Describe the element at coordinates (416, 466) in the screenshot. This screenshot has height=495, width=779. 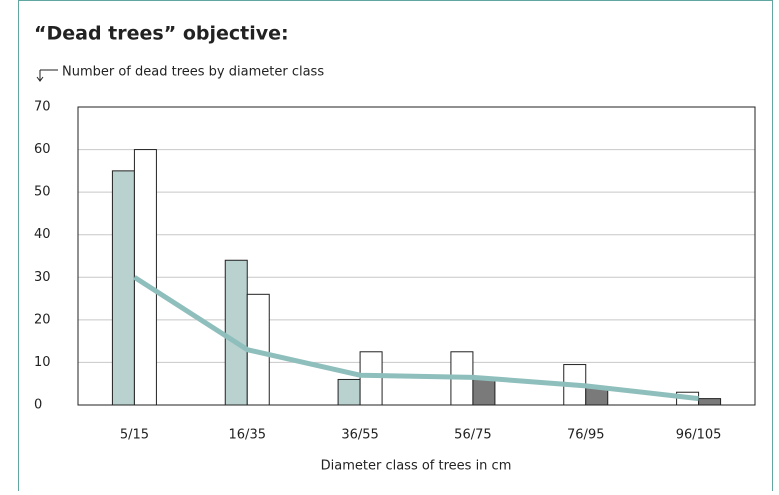
I see `x-axis-label: Diameter class of trees in cm` at that location.